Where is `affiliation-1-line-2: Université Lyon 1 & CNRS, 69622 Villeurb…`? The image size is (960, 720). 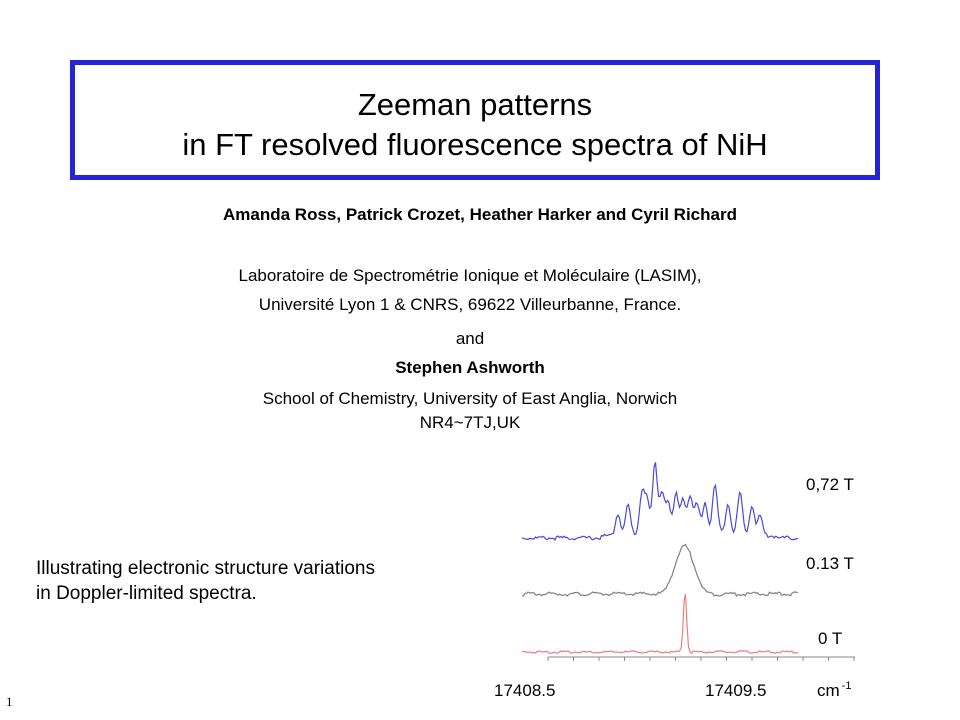
affiliation-1-line-2: Université Lyon 1 & CNRS, 69622 Villeurb… is located at coordinates (470, 304).